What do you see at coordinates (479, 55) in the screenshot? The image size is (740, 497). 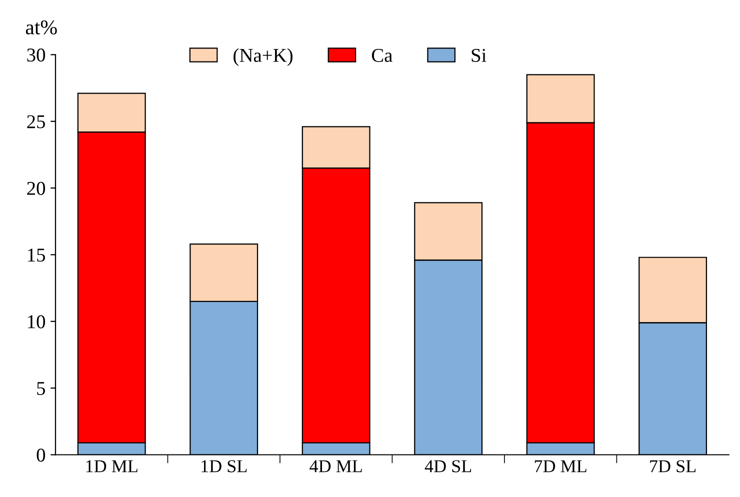 I see `legend-label: Si` at bounding box center [479, 55].